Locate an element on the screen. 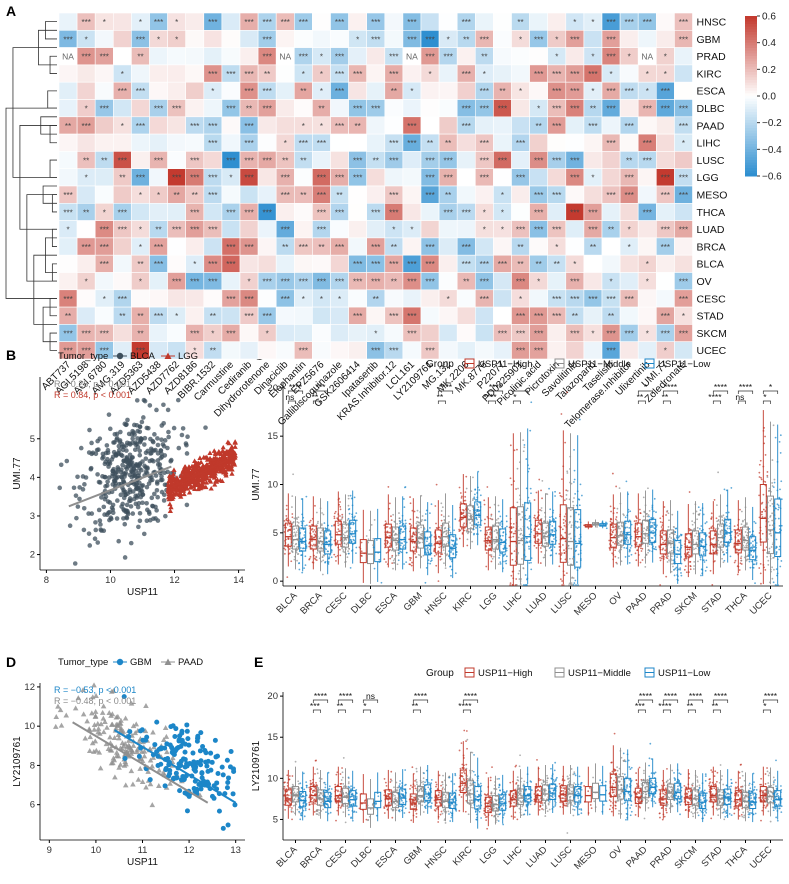 This screenshot has width=789, height=884. x-tick-label: ESCA is located at coordinates (387, 603).